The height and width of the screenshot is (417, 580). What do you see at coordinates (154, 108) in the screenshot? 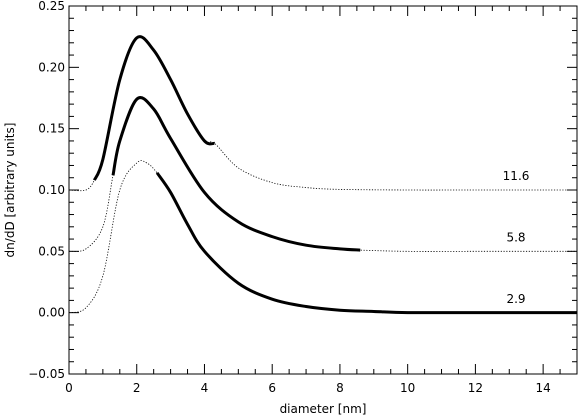
I see `series-line-thick` at bounding box center [154, 108].